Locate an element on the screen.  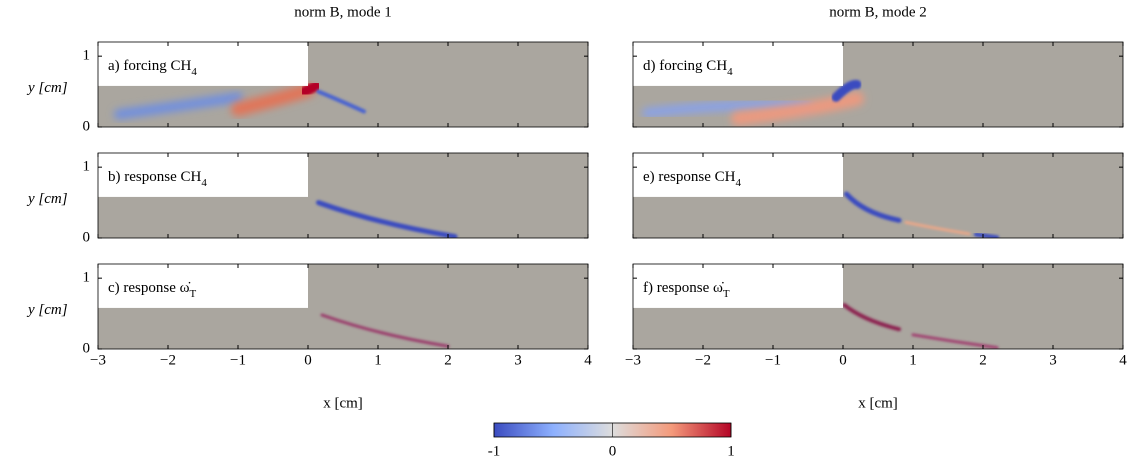
panel: b) response CH4 0 1 y [cm] is located at coordinates (307, 198).